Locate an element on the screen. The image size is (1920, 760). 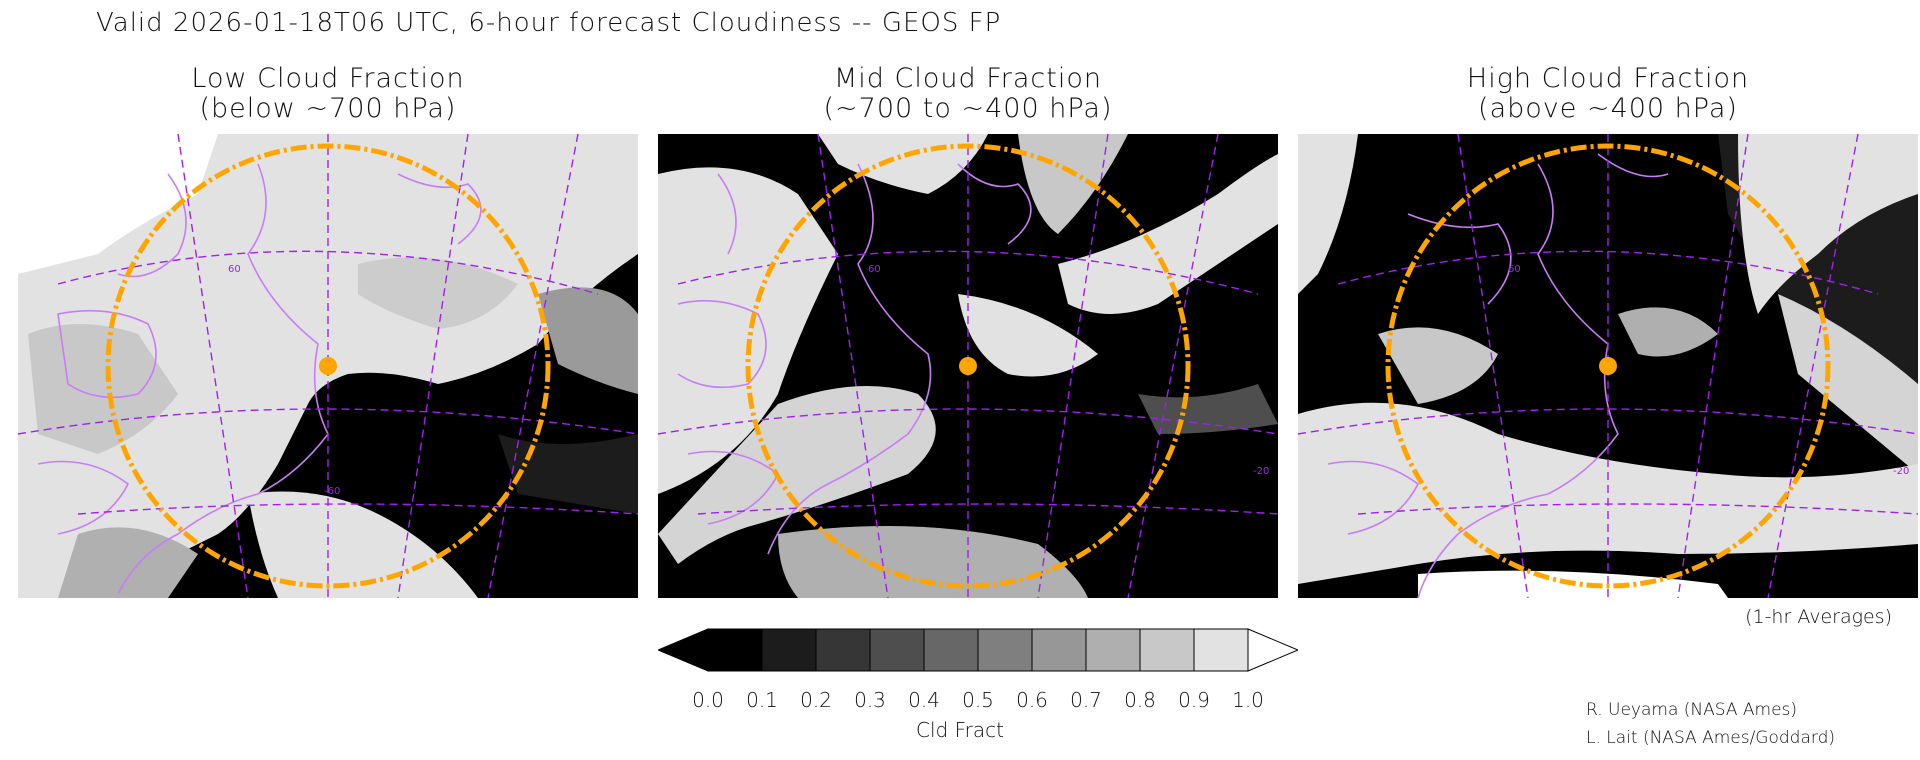
panel-title-mid-line1: Mid Cloud Fraction is located at coordinates (967, 78).